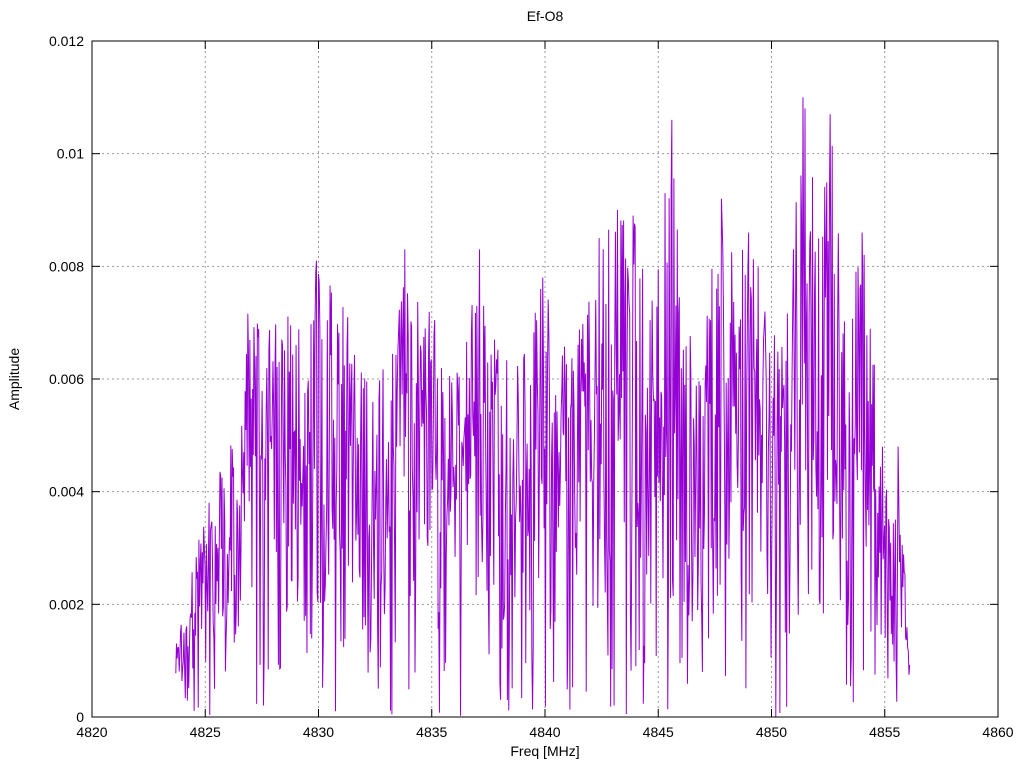 This screenshot has width=1024, height=768. I want to click on chart-title: Ef-O8, so click(545, 16).